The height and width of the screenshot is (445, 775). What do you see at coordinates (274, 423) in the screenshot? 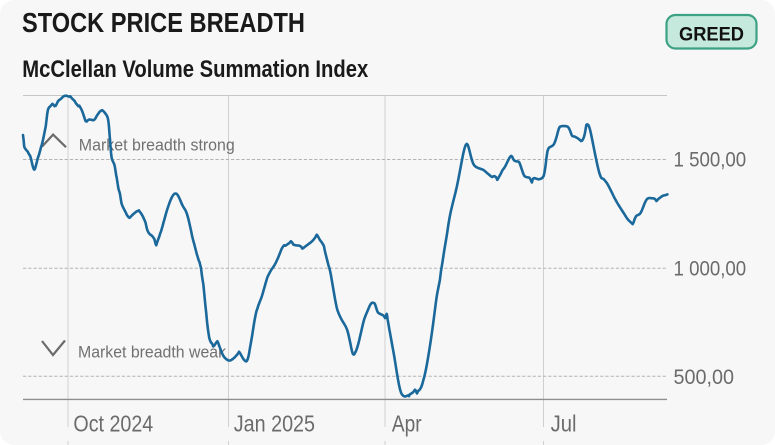
I see `svg-text: Jan 2025` at bounding box center [274, 423].